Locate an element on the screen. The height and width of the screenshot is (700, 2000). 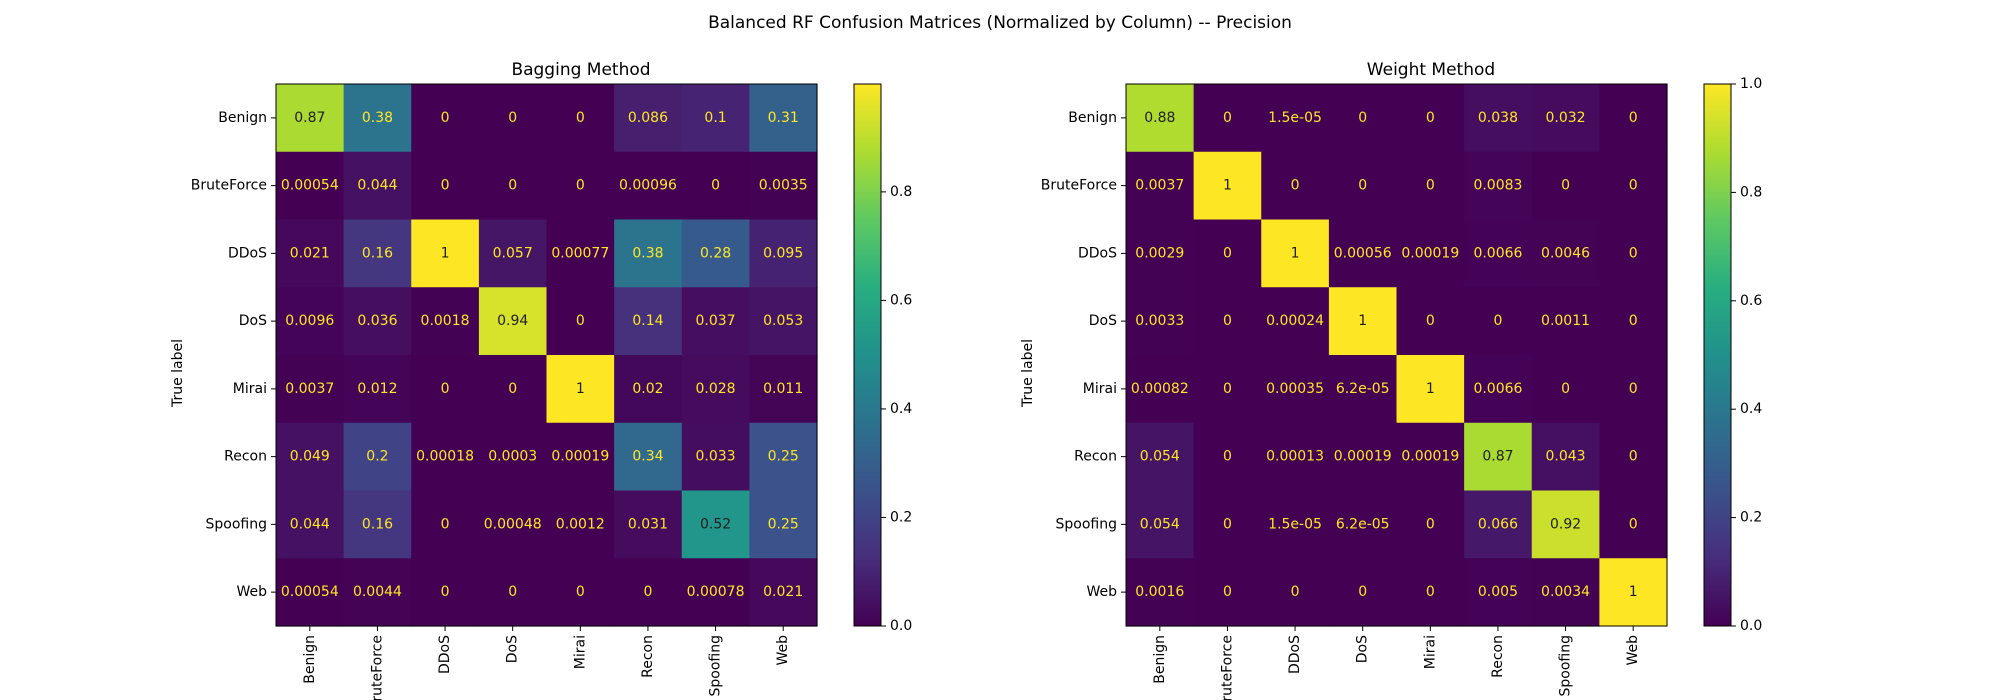
colorbar-gradient-weight is located at coordinates (1717, 355).